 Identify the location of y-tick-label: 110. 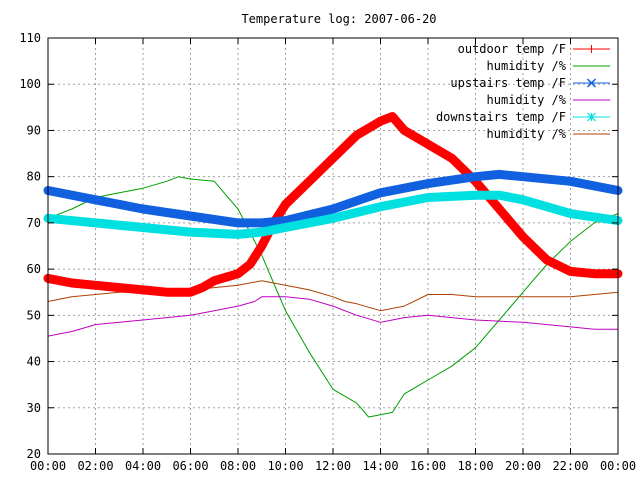
(30, 38).